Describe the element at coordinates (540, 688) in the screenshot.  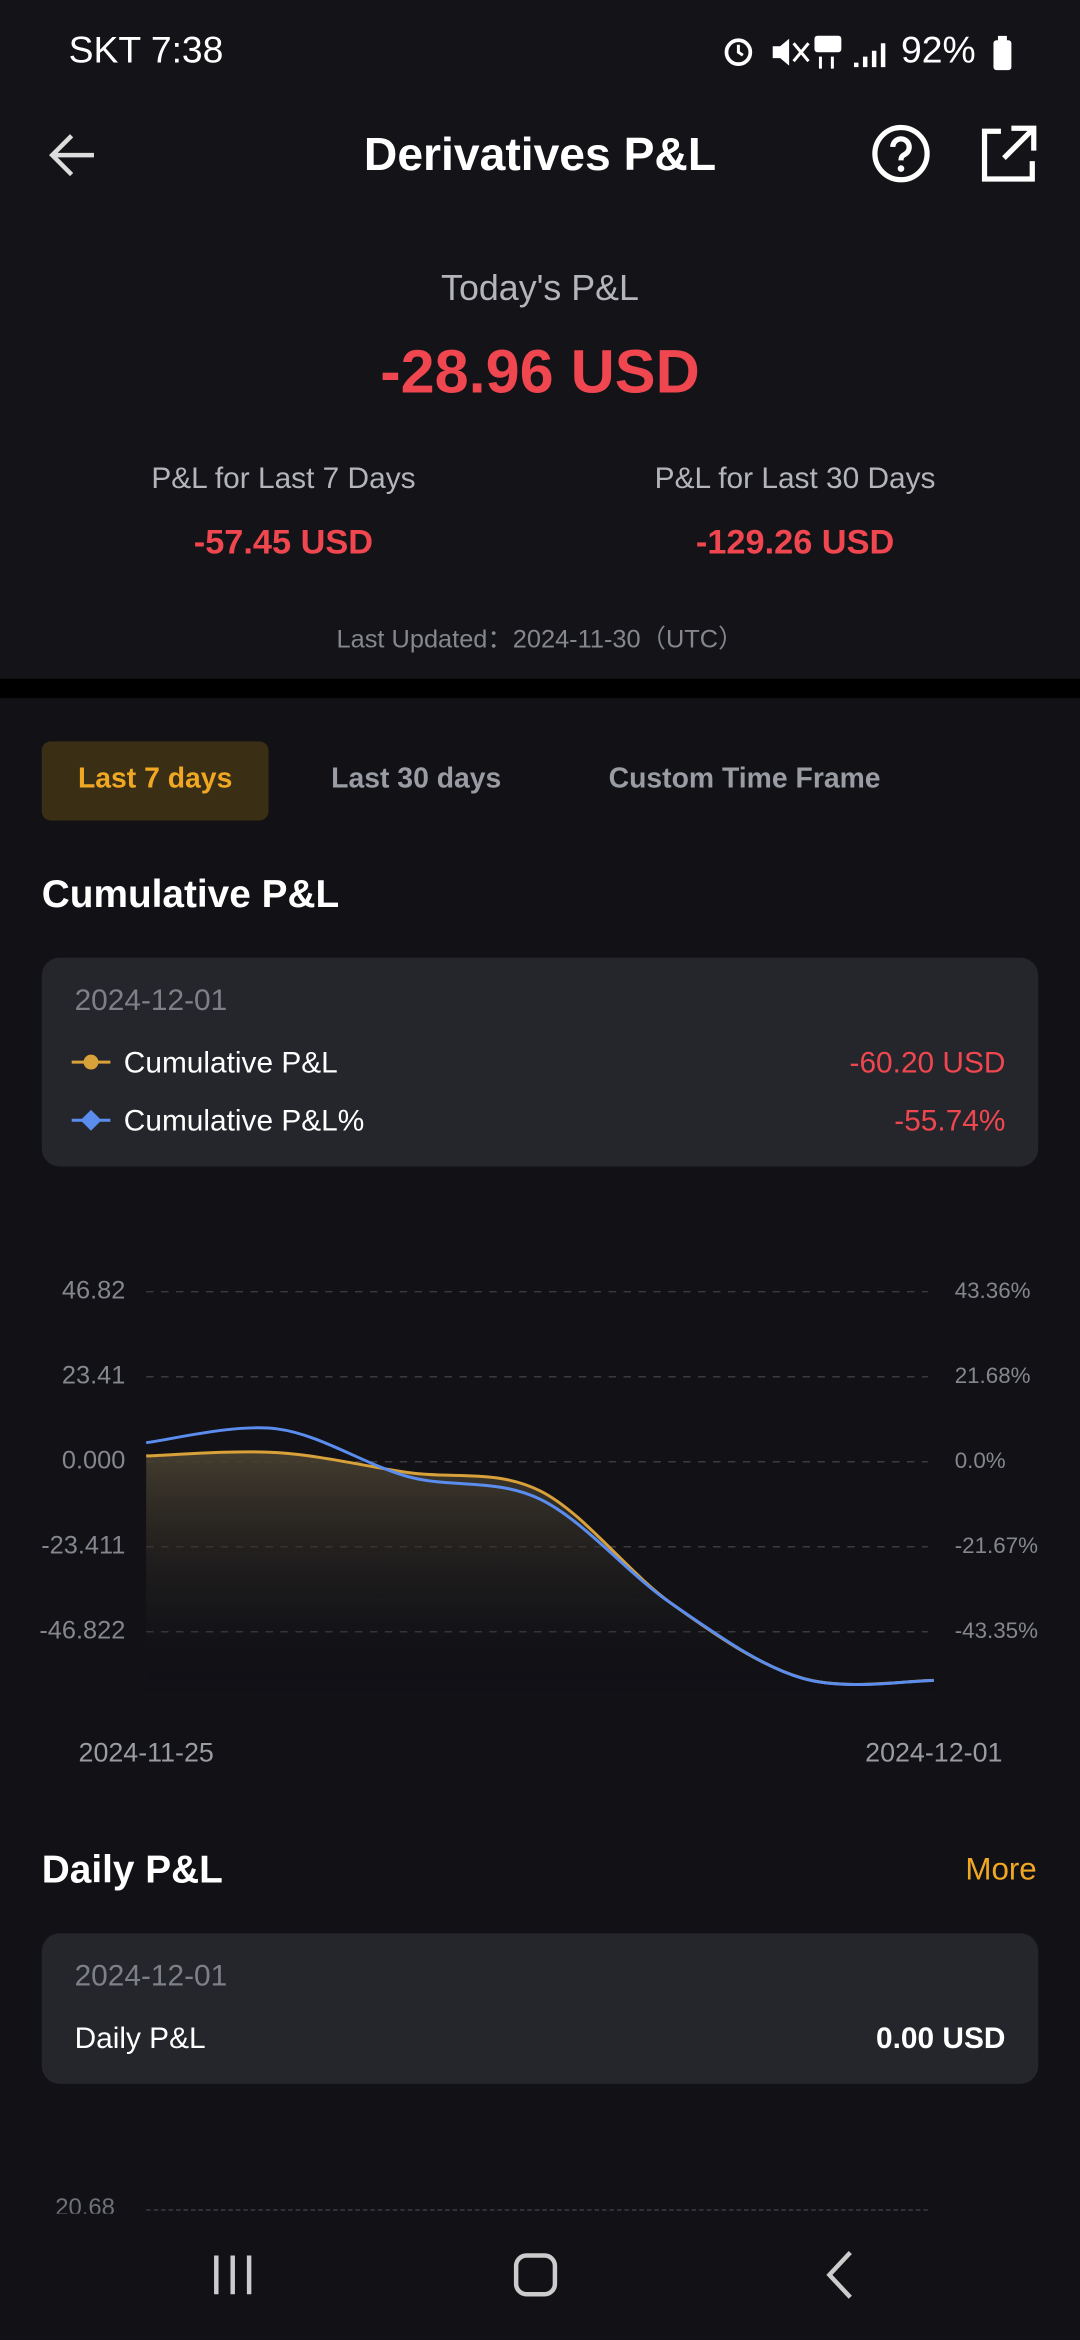
I see `divider` at that location.